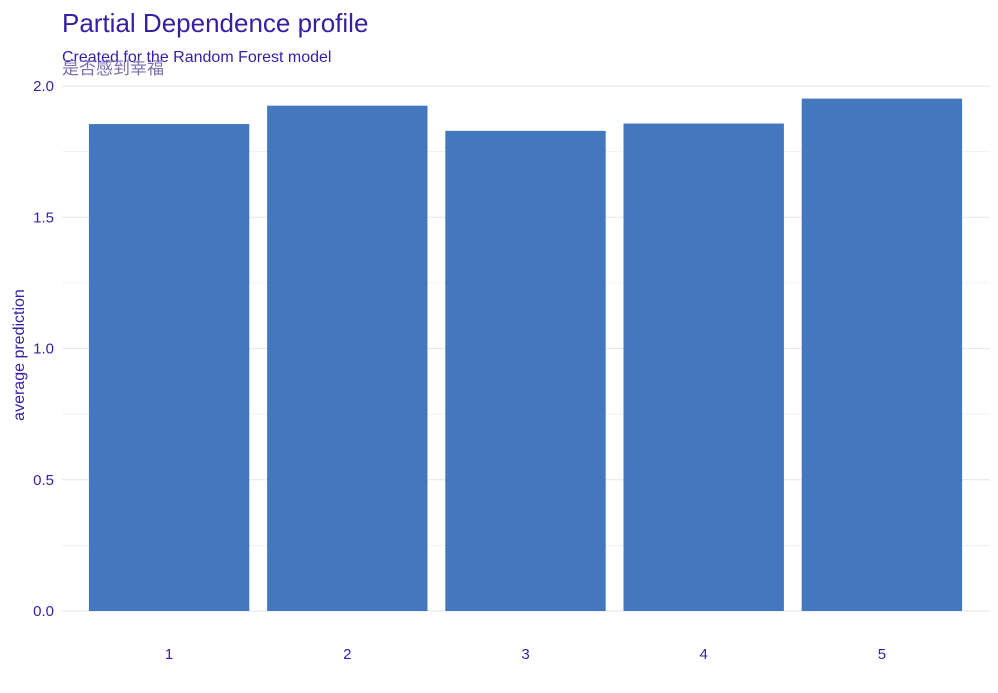 The height and width of the screenshot is (693, 998). I want to click on chart-title: Partial Dependence profile, so click(215, 23).